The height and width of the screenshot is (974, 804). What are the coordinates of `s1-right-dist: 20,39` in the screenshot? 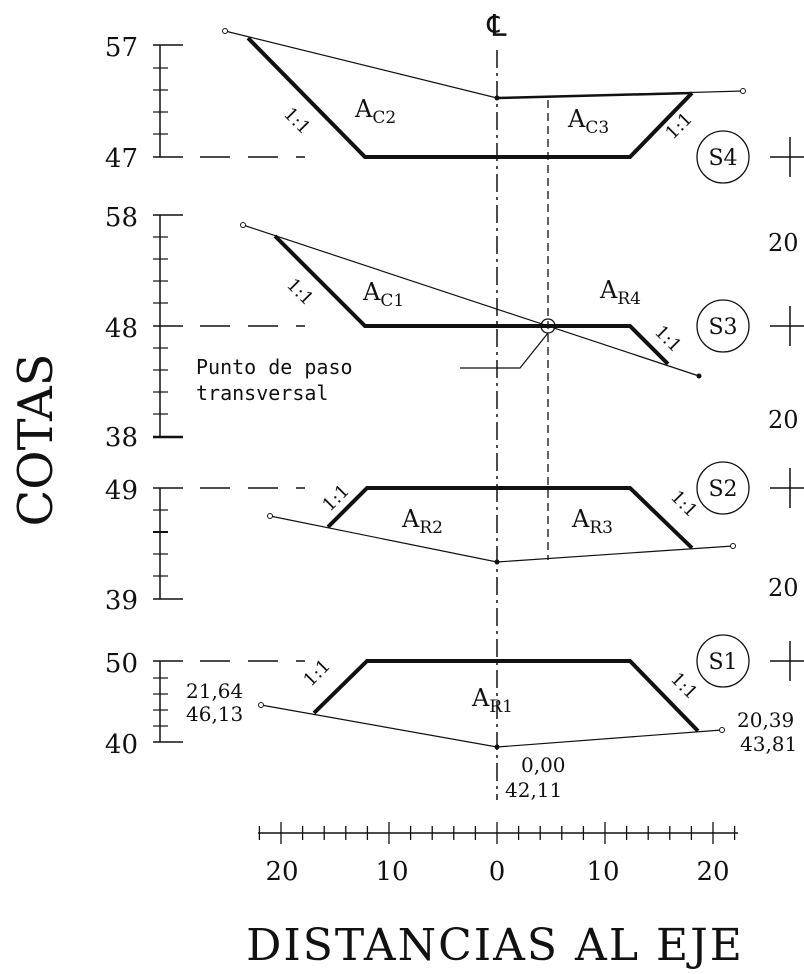 It's located at (765, 720).